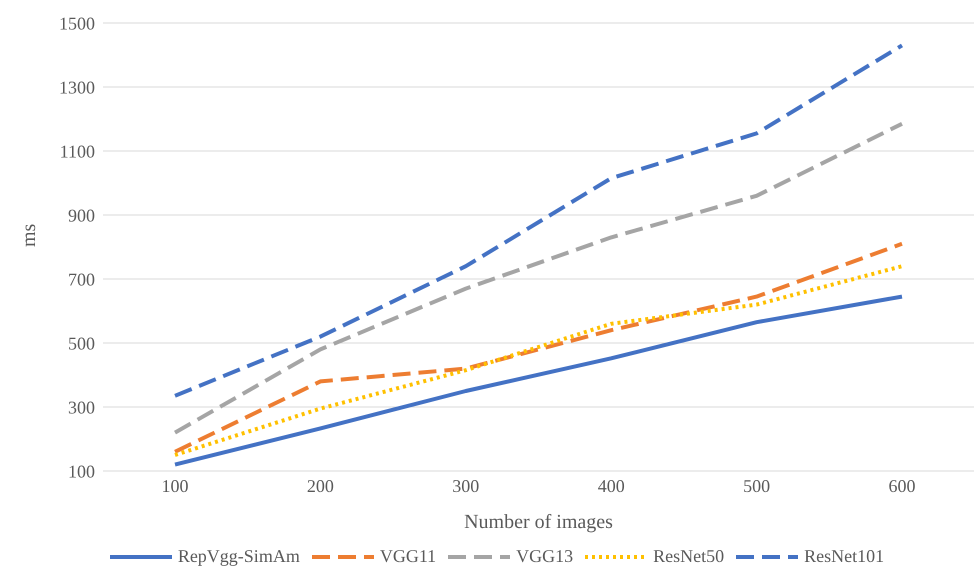  What do you see at coordinates (175, 486) in the screenshot?
I see `x-tick-label: 100` at bounding box center [175, 486].